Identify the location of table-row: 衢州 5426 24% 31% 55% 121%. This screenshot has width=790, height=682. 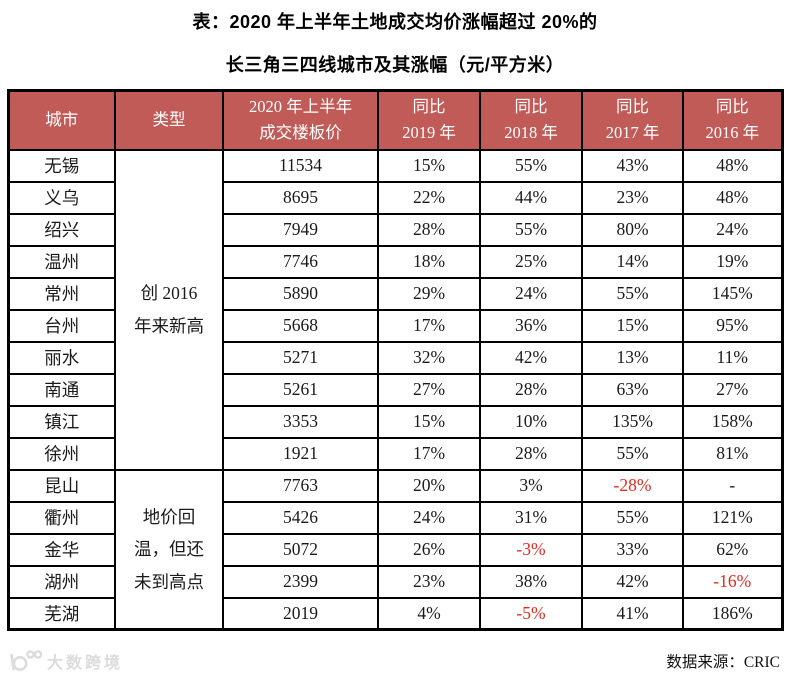
(395, 517).